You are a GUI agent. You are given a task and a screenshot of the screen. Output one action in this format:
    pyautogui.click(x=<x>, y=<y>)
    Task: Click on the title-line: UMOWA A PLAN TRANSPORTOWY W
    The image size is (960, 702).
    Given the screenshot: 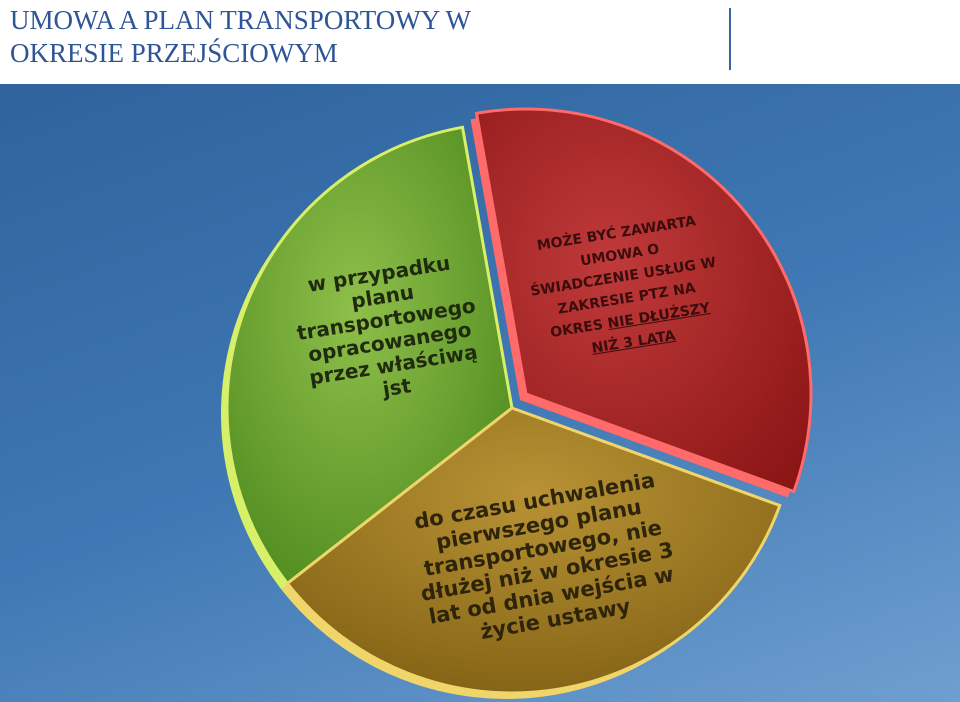 What is the action you would take?
    pyautogui.click(x=240, y=20)
    